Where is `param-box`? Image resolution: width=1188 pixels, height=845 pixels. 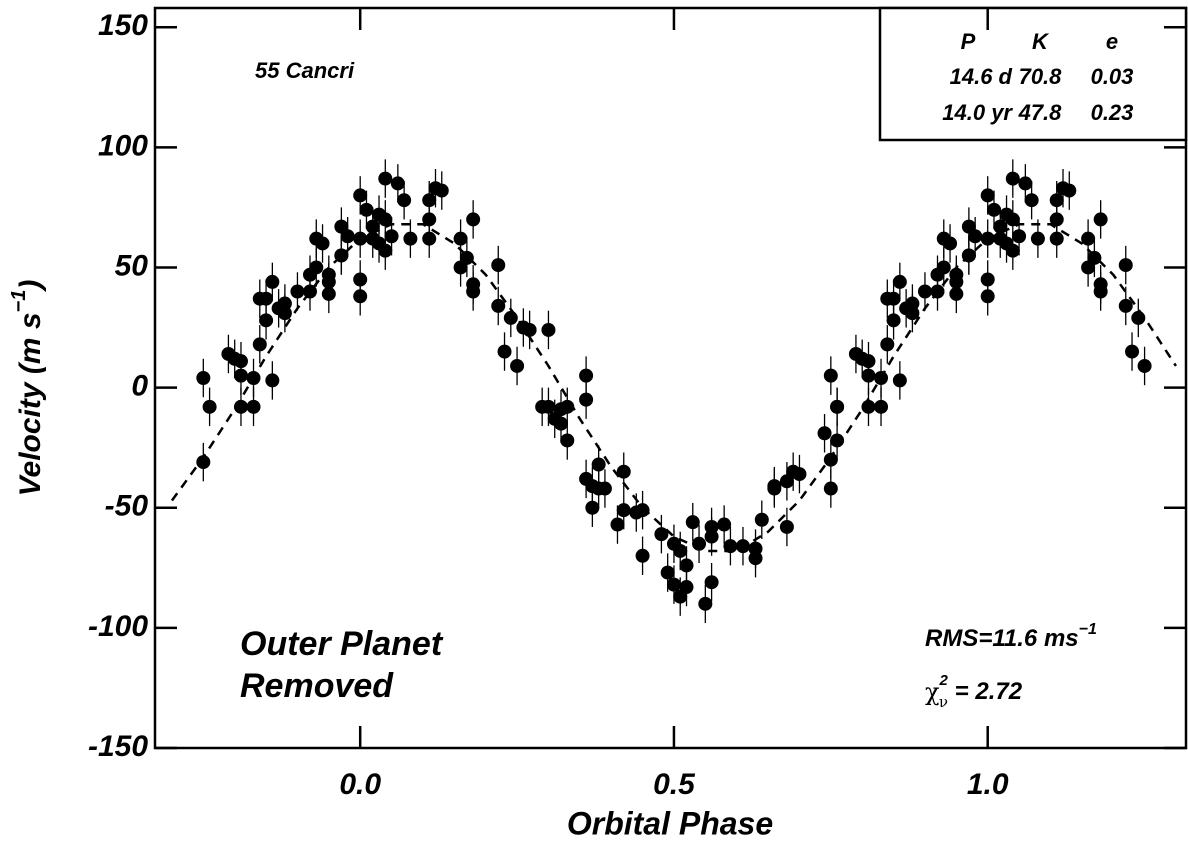
param-box is located at coordinates (1033, 74).